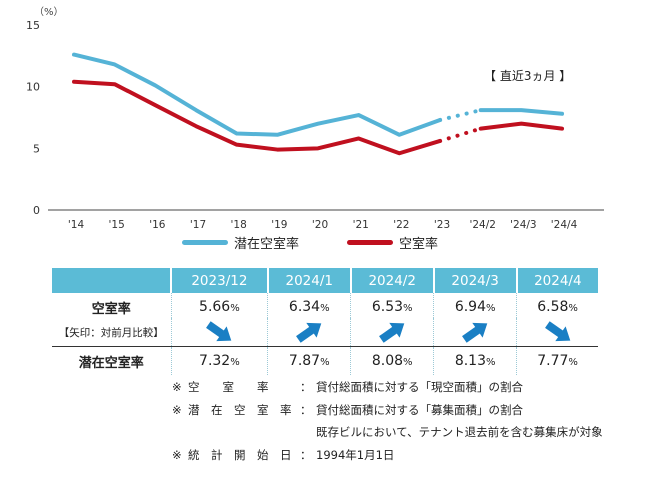  What do you see at coordinates (370, 242) in the screenshot?
I see `legend-swatch-vacancy` at bounding box center [370, 242].